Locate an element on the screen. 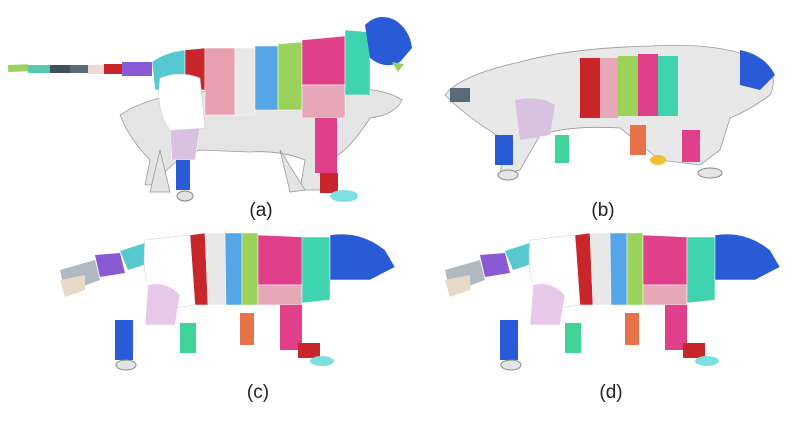  lion-head is located at coordinates (388, 41).